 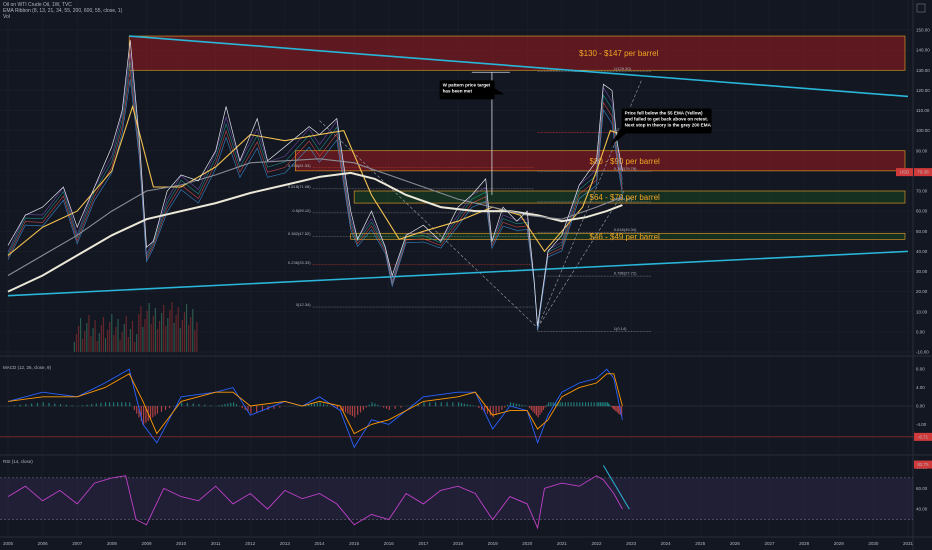 What do you see at coordinates (301, 210) in the screenshot?
I see `fib-label: 0.5(59.12)` at bounding box center [301, 210].